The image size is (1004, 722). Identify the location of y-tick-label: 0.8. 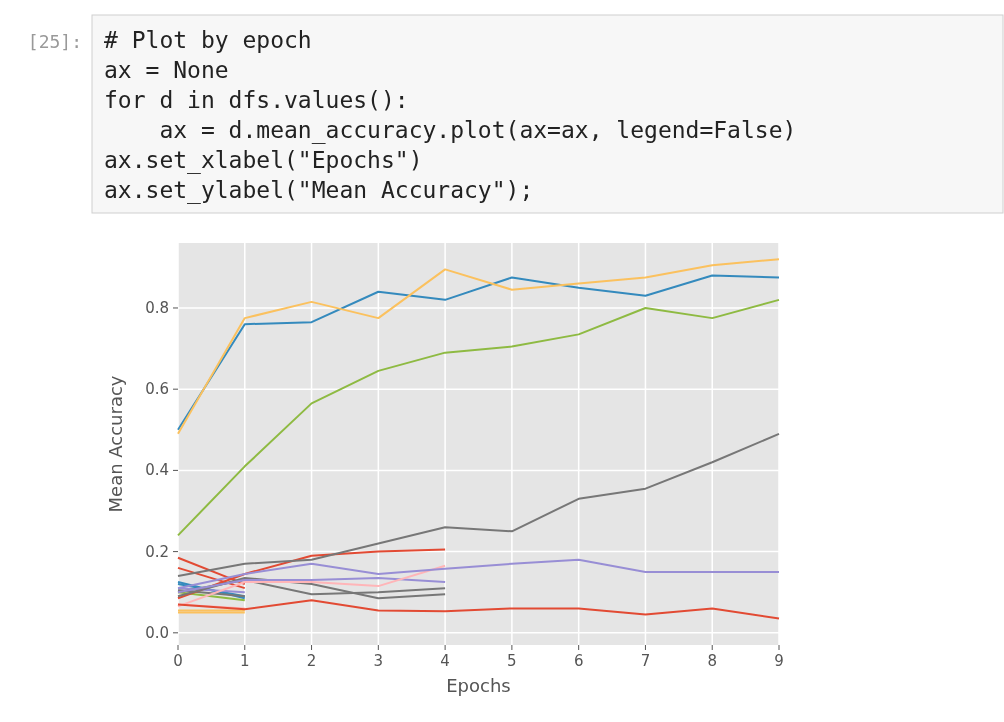
(157, 307).